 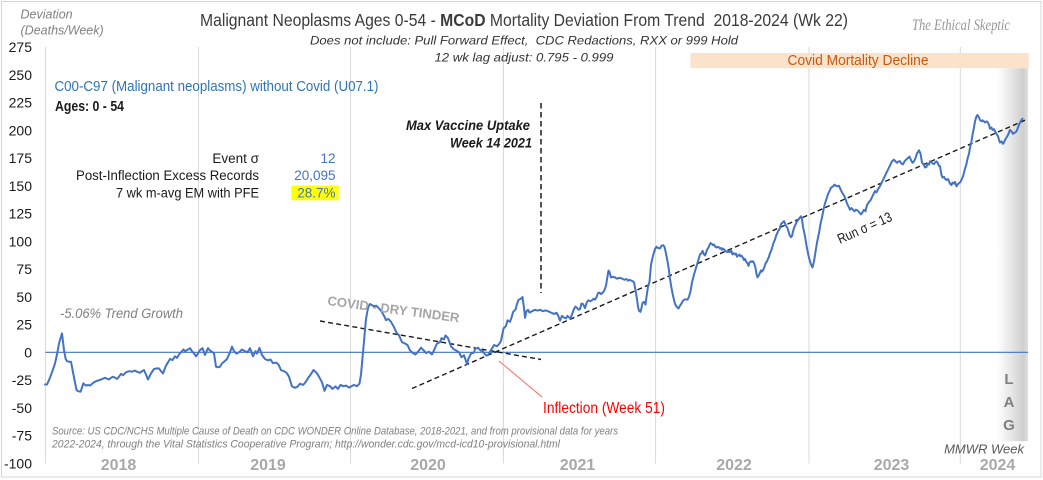 What do you see at coordinates (268, 465) in the screenshot?
I see `svg-text: 2019` at bounding box center [268, 465].